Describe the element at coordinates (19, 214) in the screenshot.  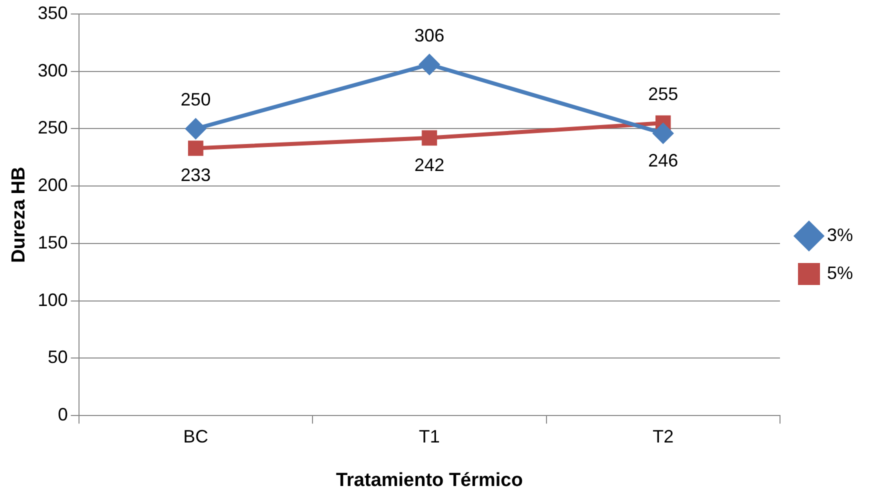
I see `y-axis-title: Dureza HB` at that location.